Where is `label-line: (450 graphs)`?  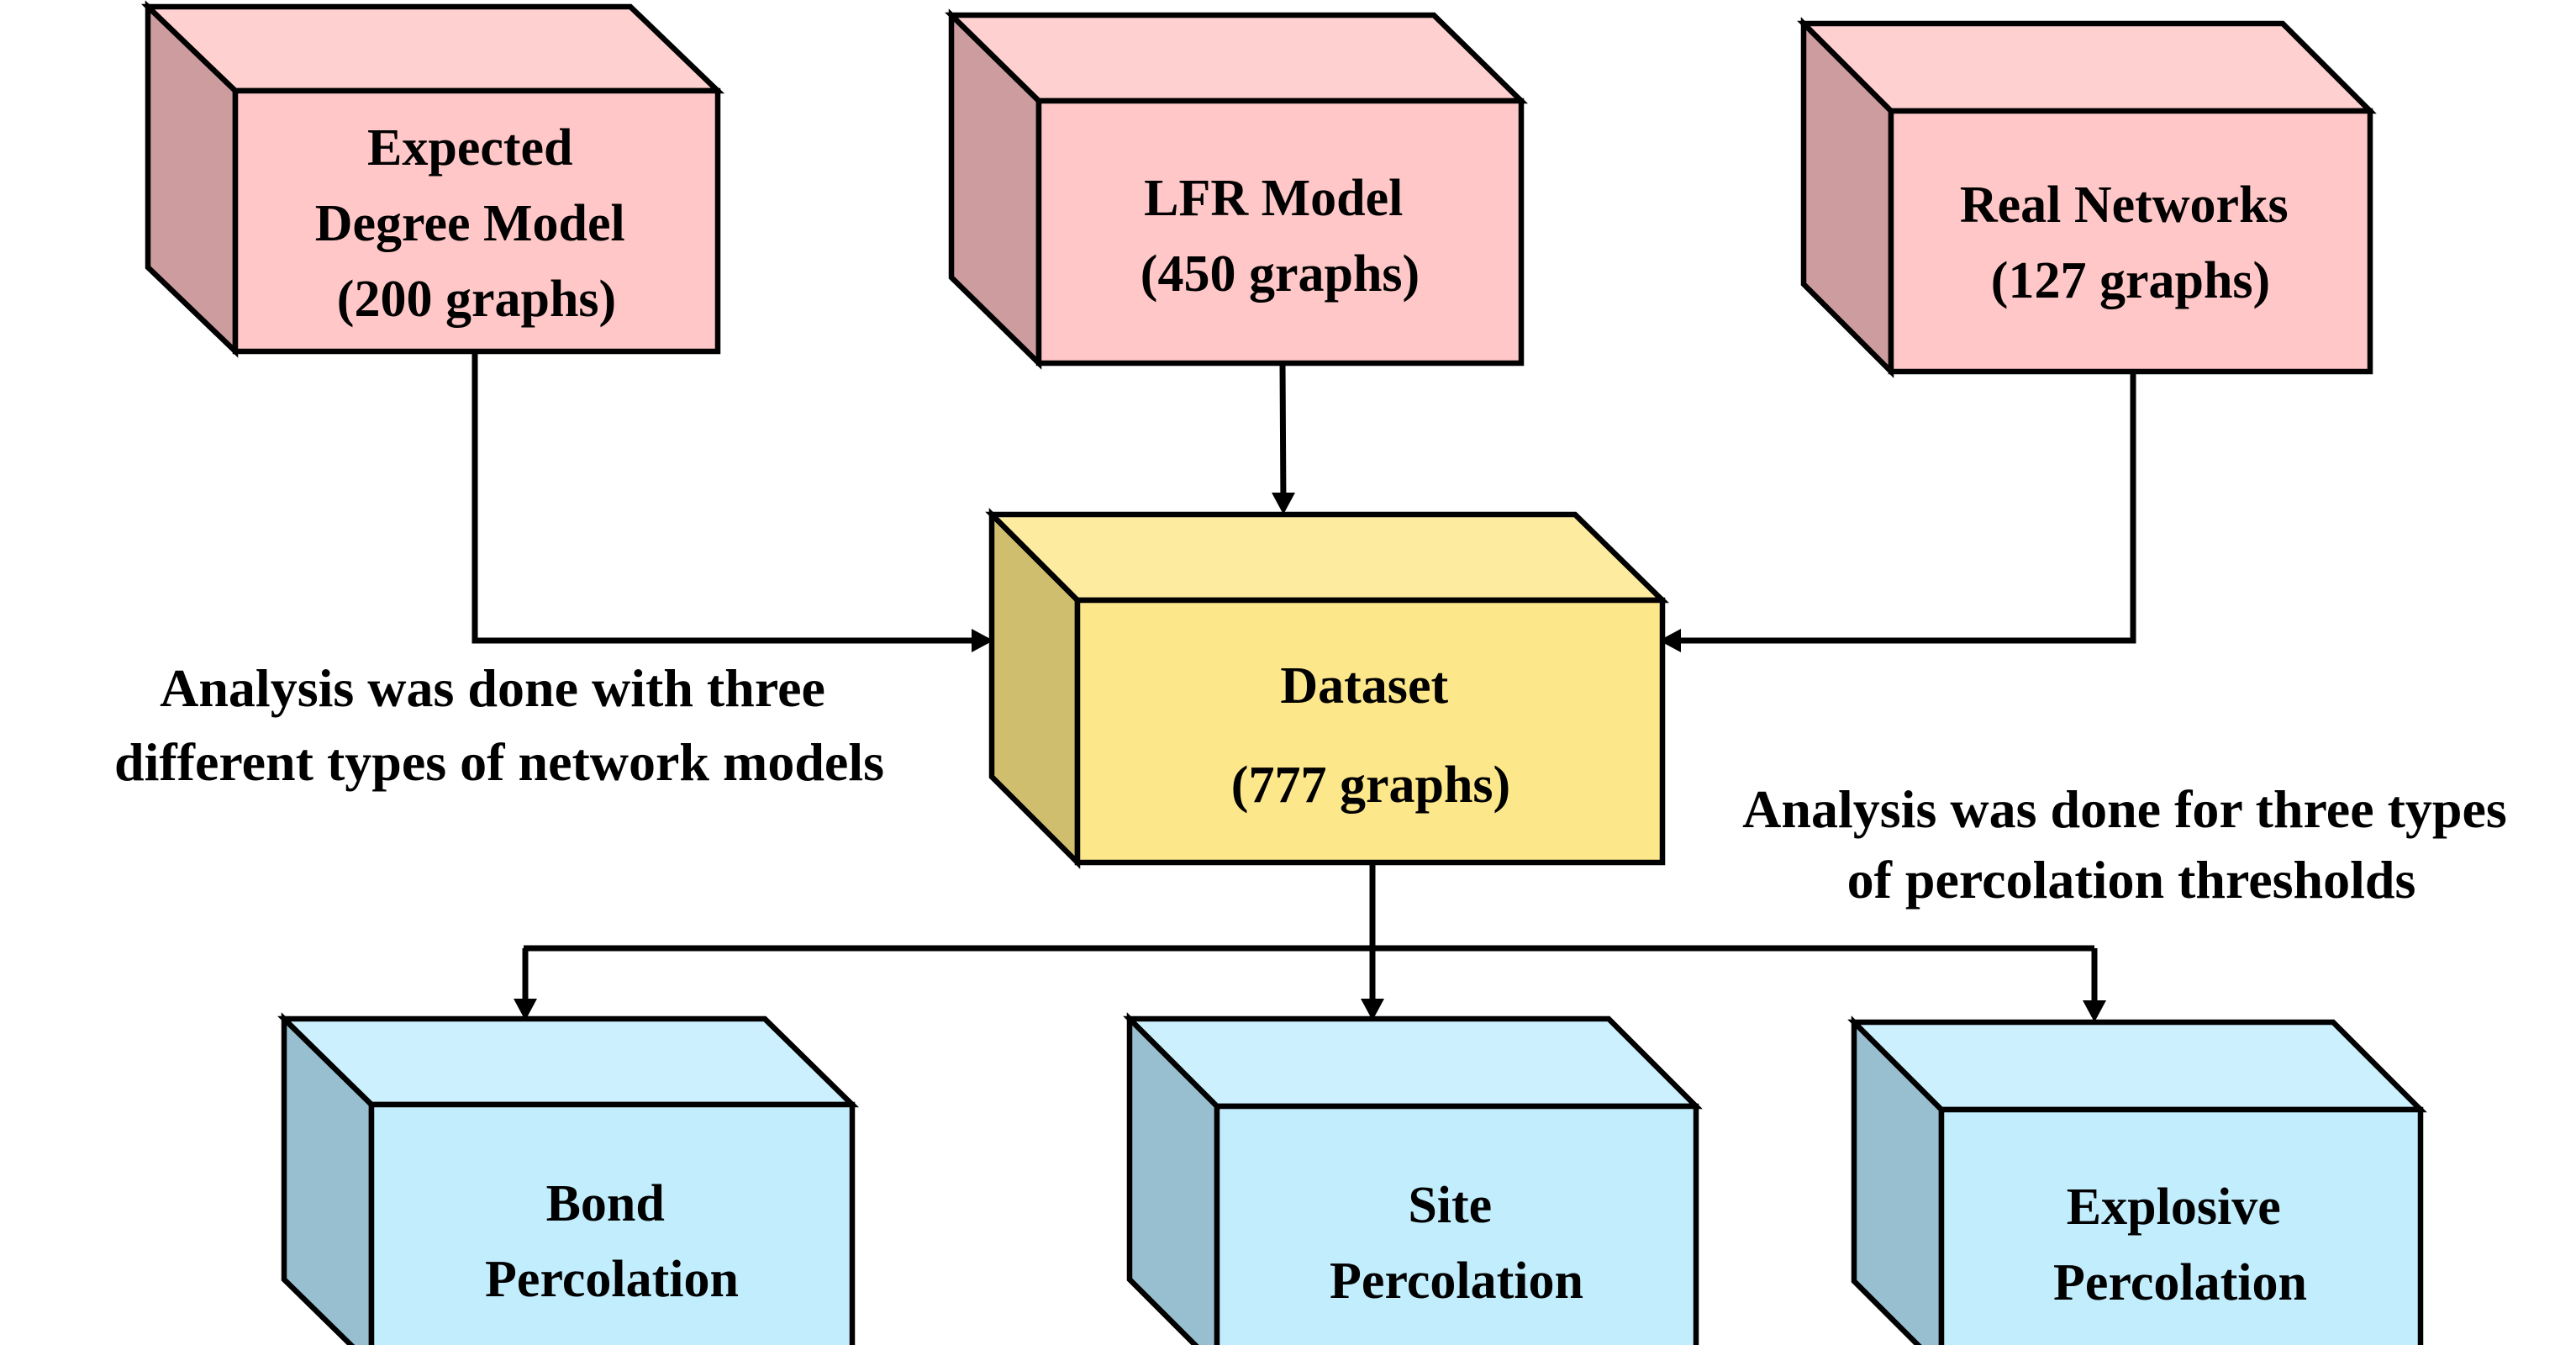 label-line: (450 graphs) is located at coordinates (1280, 274).